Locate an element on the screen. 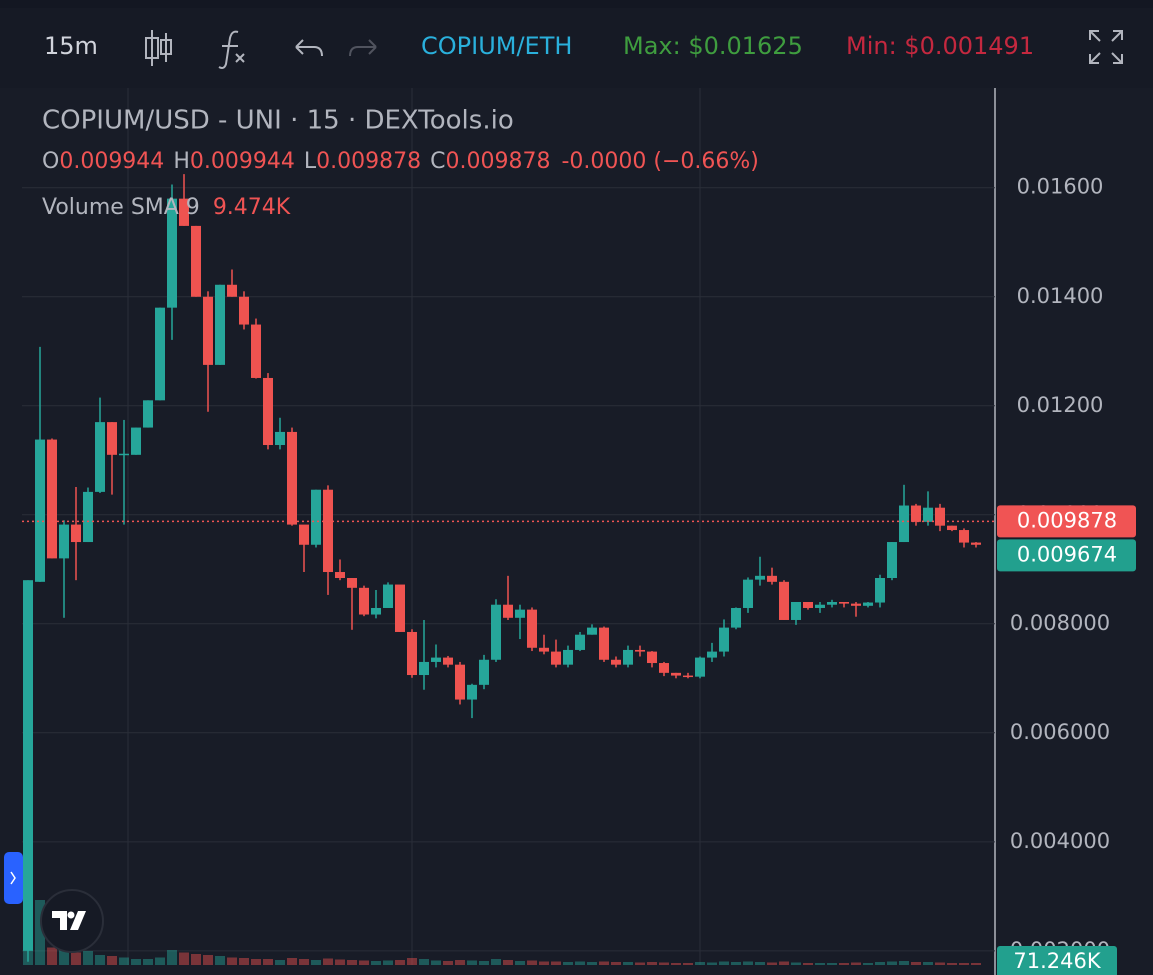 The image size is (1153, 975). indicator-icon is located at coordinates (231, 49).